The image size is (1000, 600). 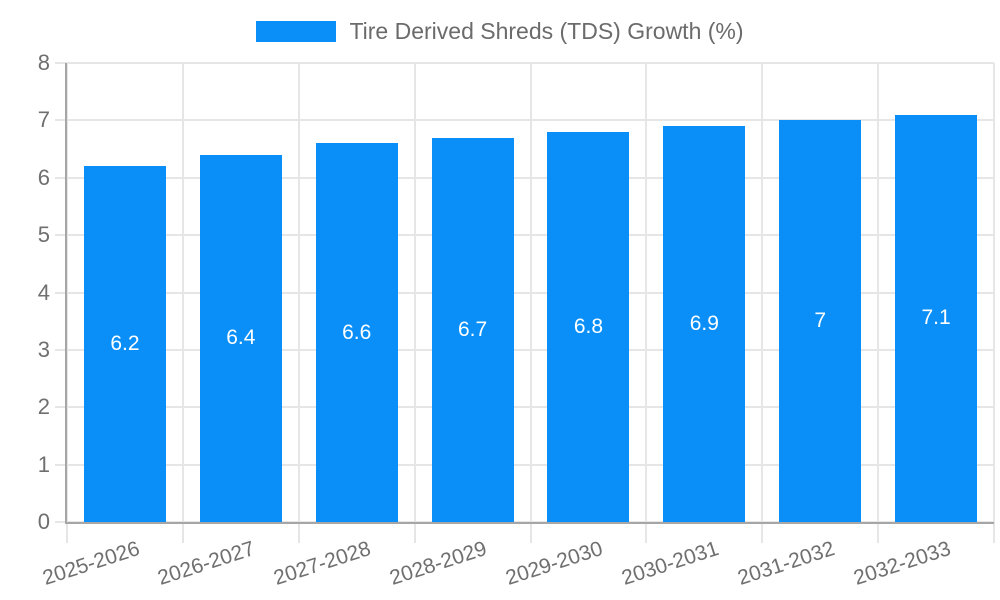 I want to click on bar: 7.1, so click(x=936, y=318).